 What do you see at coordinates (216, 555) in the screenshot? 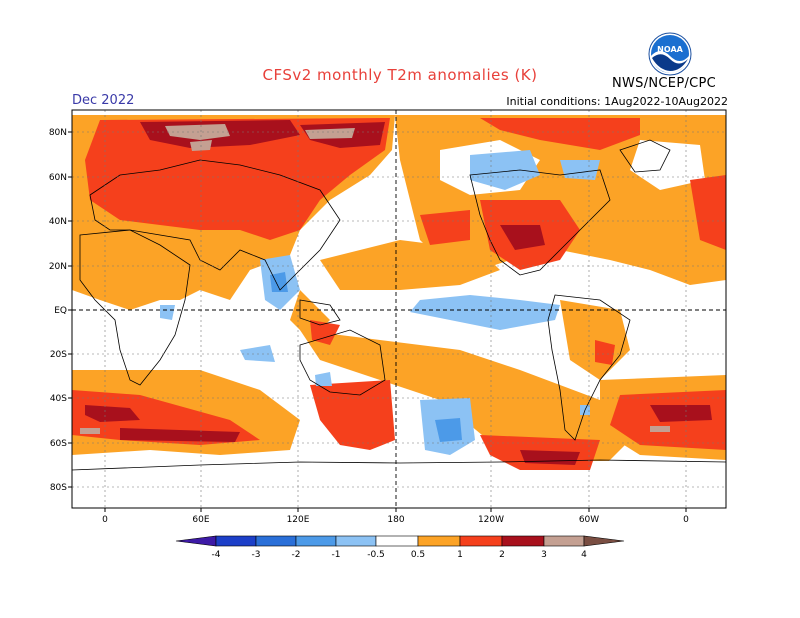
I see `colorbar-tick: -4` at bounding box center [216, 555].